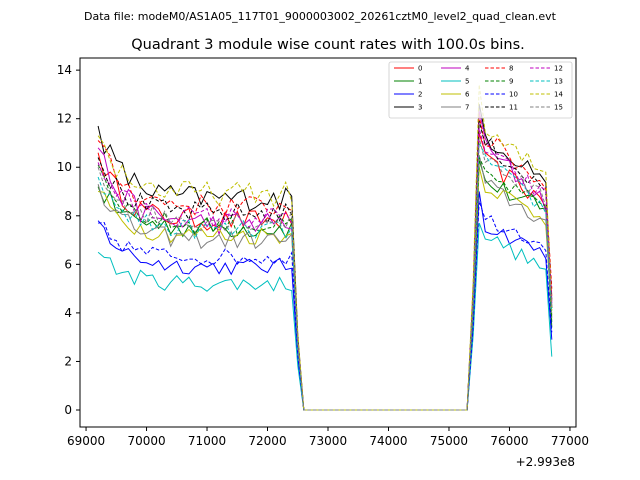 This screenshot has height=480, width=640. I want to click on x-tick-label: 72000, so click(267, 441).